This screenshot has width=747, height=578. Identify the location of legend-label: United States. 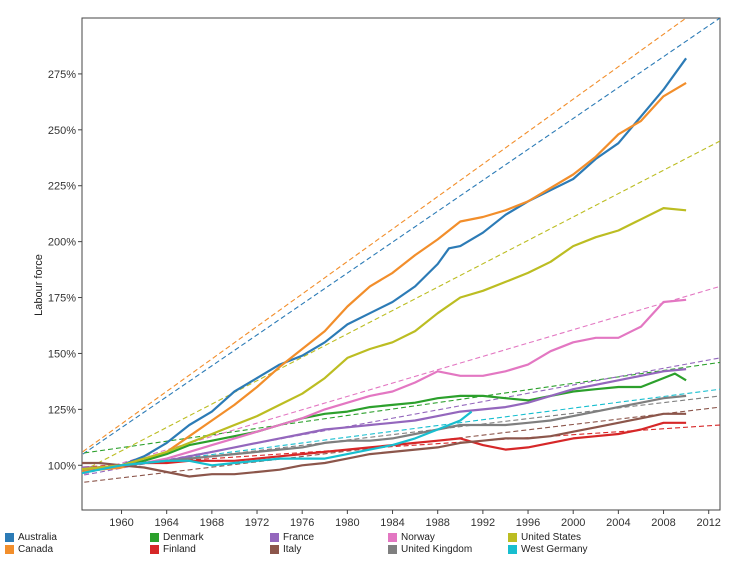
(551, 537).